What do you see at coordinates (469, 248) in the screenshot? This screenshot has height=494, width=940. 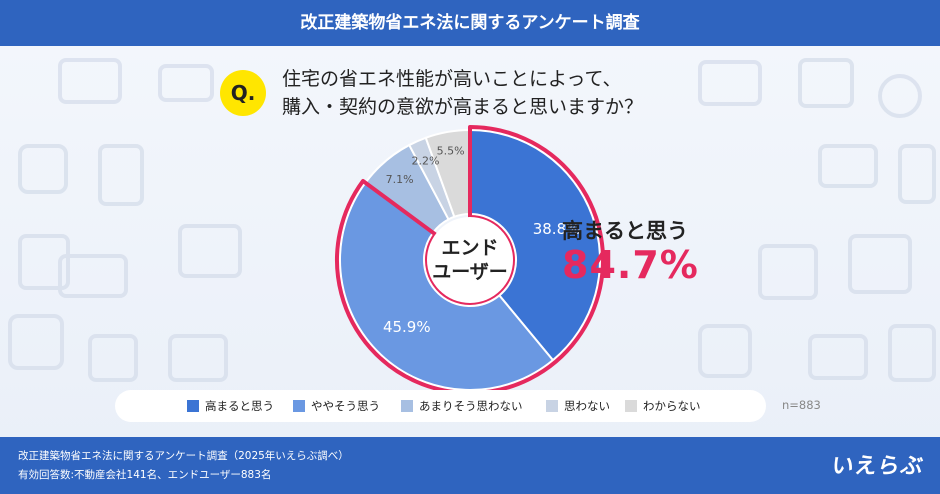 I see `center-label-line-1: エンド` at bounding box center [469, 248].